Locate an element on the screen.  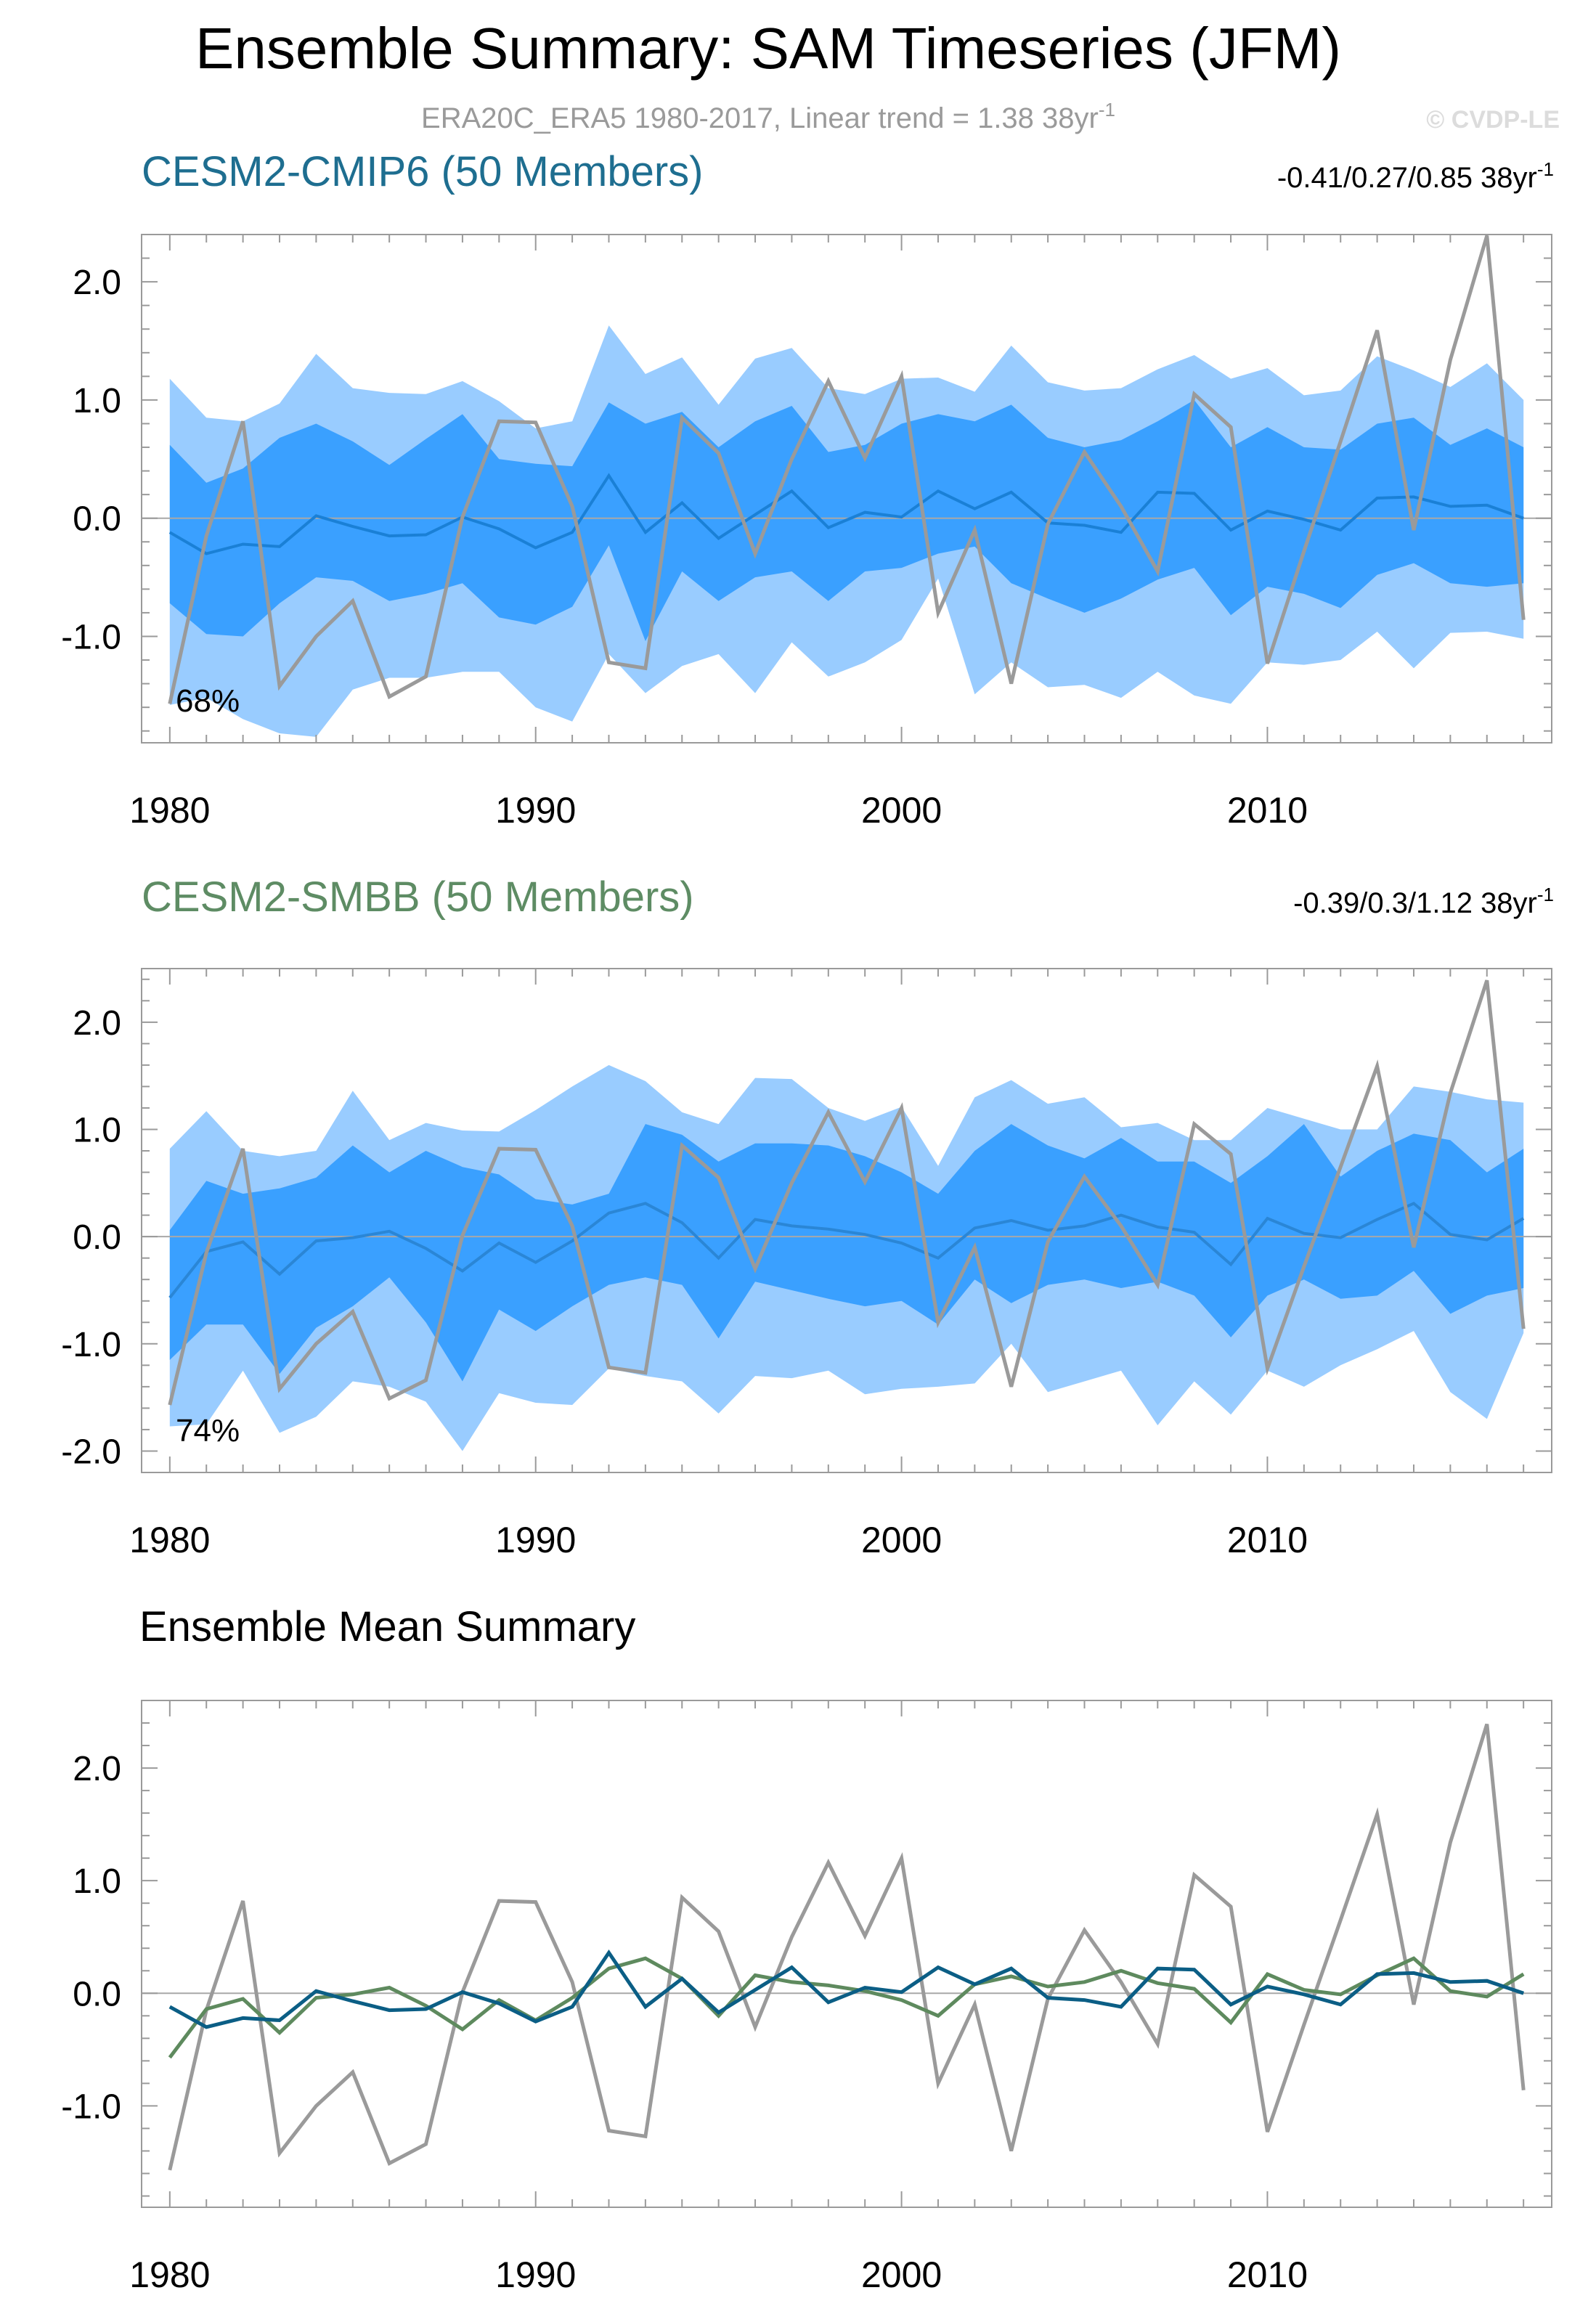
smbb-mean-line is located at coordinates (846, 2008).